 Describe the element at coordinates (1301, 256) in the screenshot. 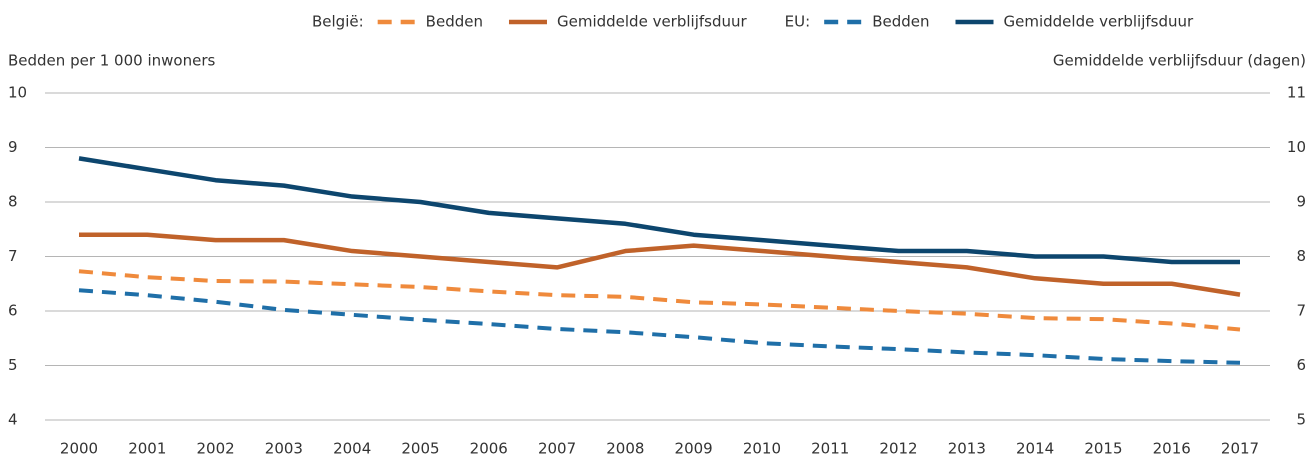

I see `y2-tick-label: 8` at that location.